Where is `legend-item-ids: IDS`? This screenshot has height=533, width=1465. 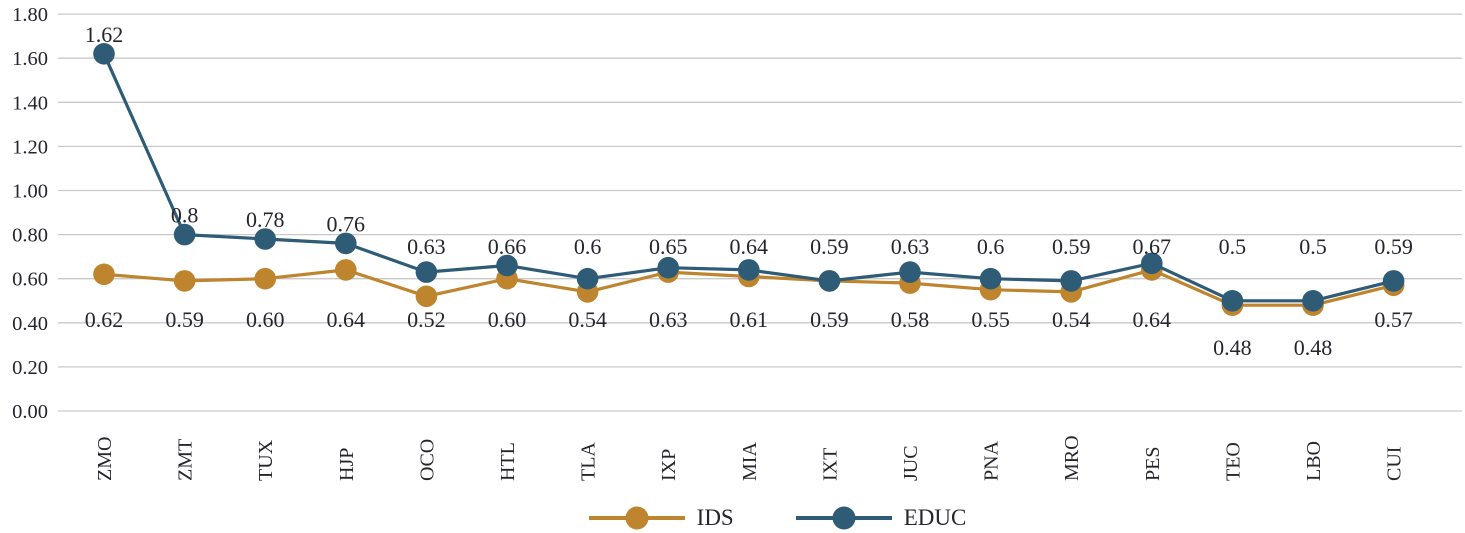
legend-item-ids: IDS is located at coordinates (661, 517).